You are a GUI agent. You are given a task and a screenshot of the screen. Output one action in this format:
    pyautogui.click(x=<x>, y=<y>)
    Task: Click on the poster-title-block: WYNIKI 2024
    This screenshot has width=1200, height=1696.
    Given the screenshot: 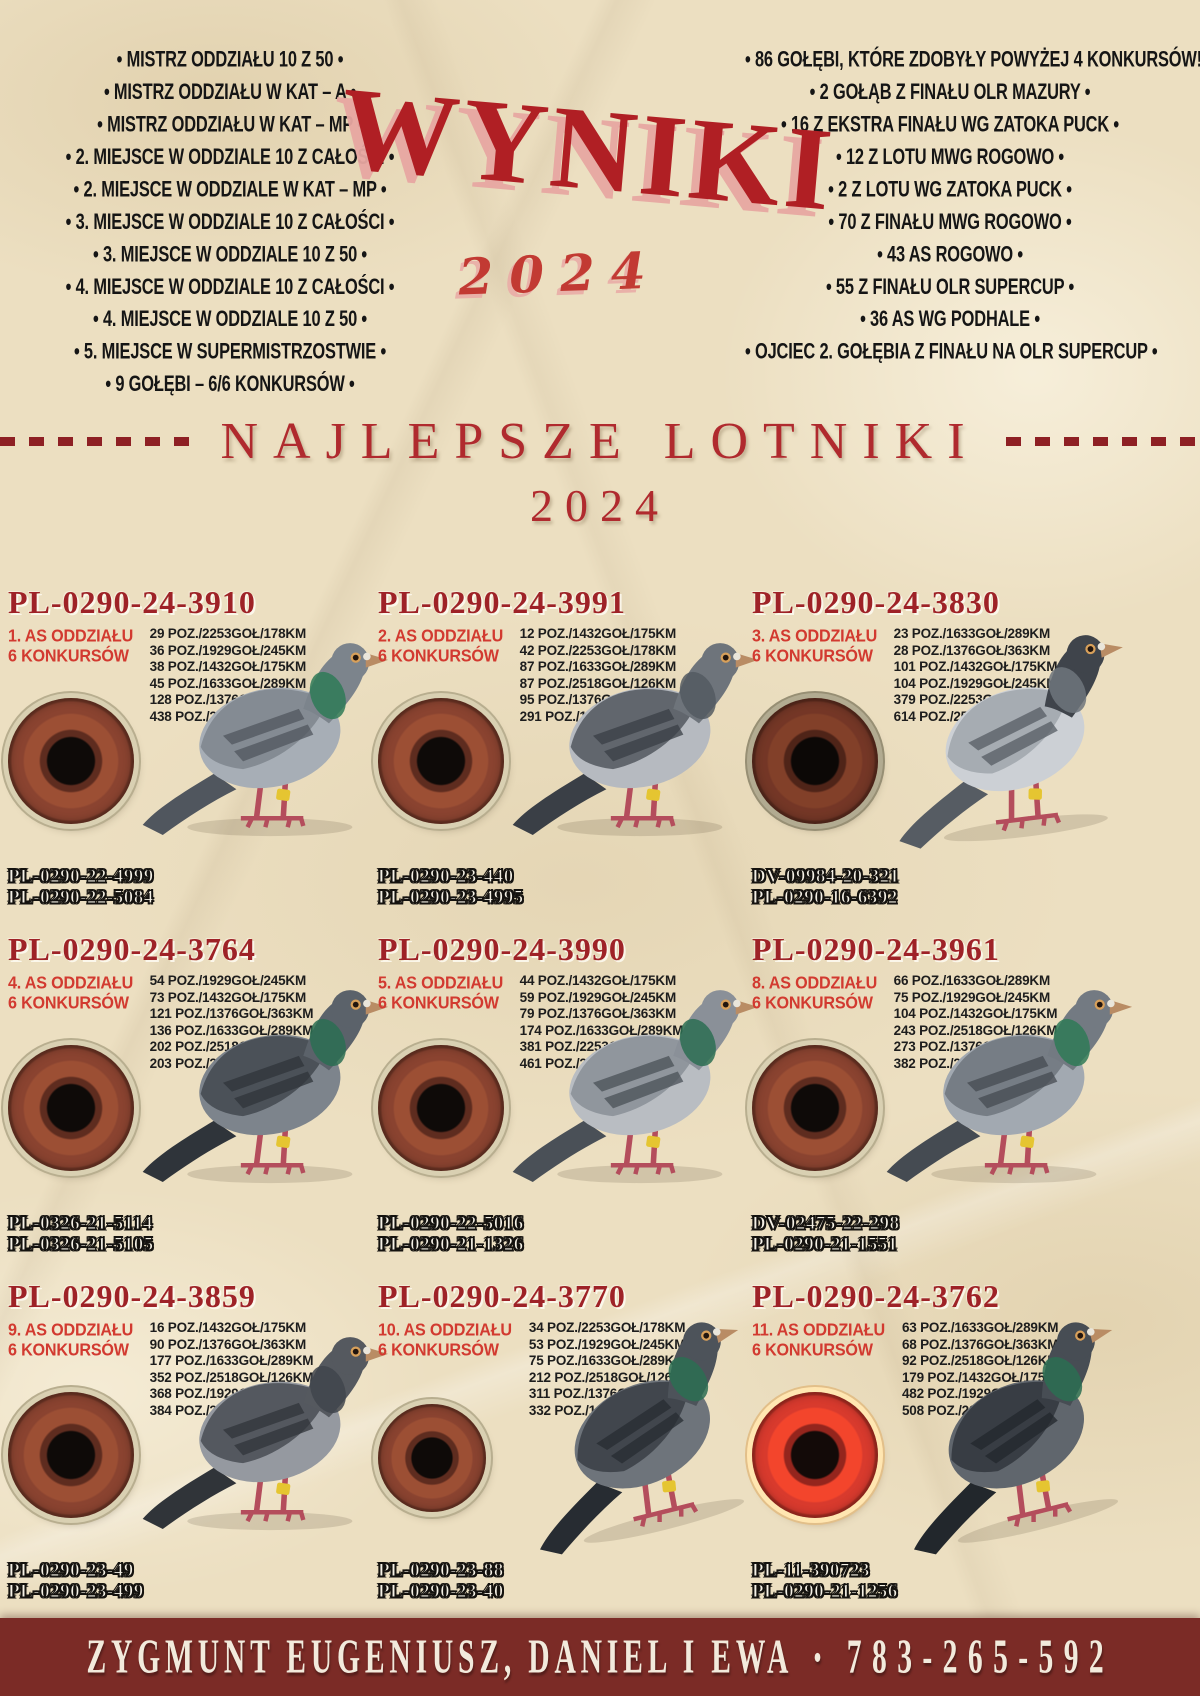 What is the action you would take?
    pyautogui.click(x=588, y=184)
    